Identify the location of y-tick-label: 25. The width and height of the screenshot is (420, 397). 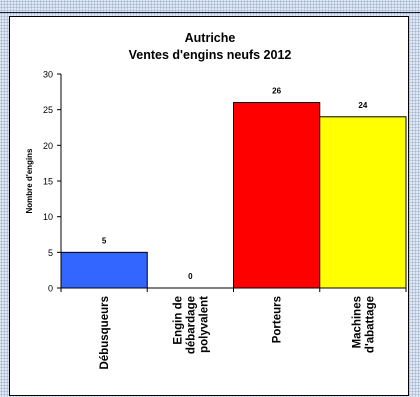
(48, 110).